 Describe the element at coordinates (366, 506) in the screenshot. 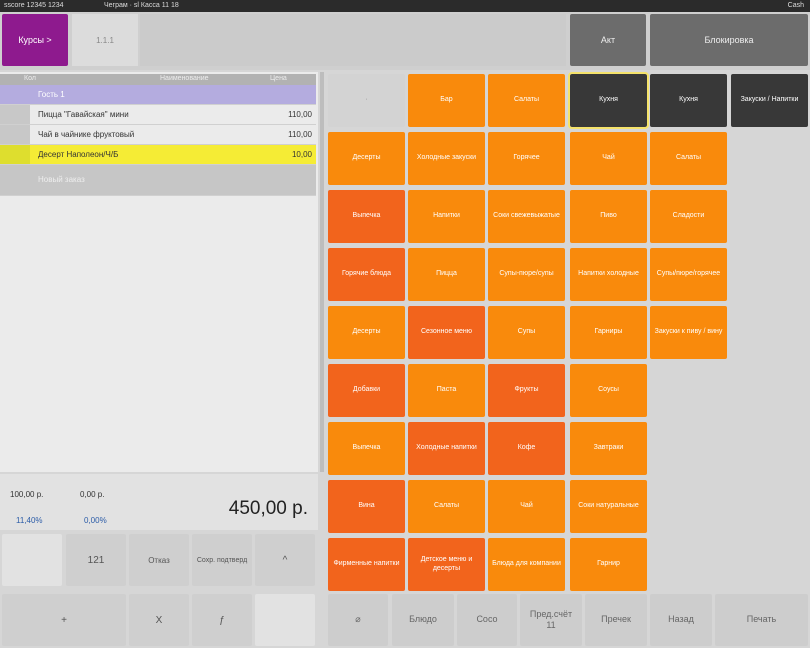

I see `menu-tile: Вина` at that location.